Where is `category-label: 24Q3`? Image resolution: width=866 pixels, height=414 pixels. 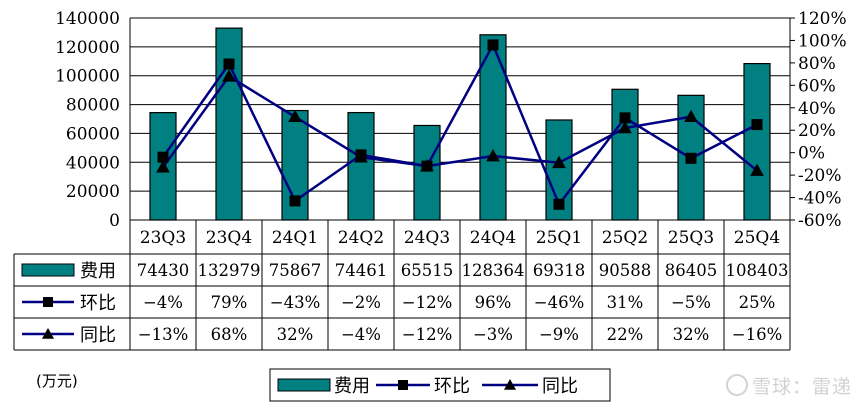 category-label: 24Q3 is located at coordinates (427, 238).